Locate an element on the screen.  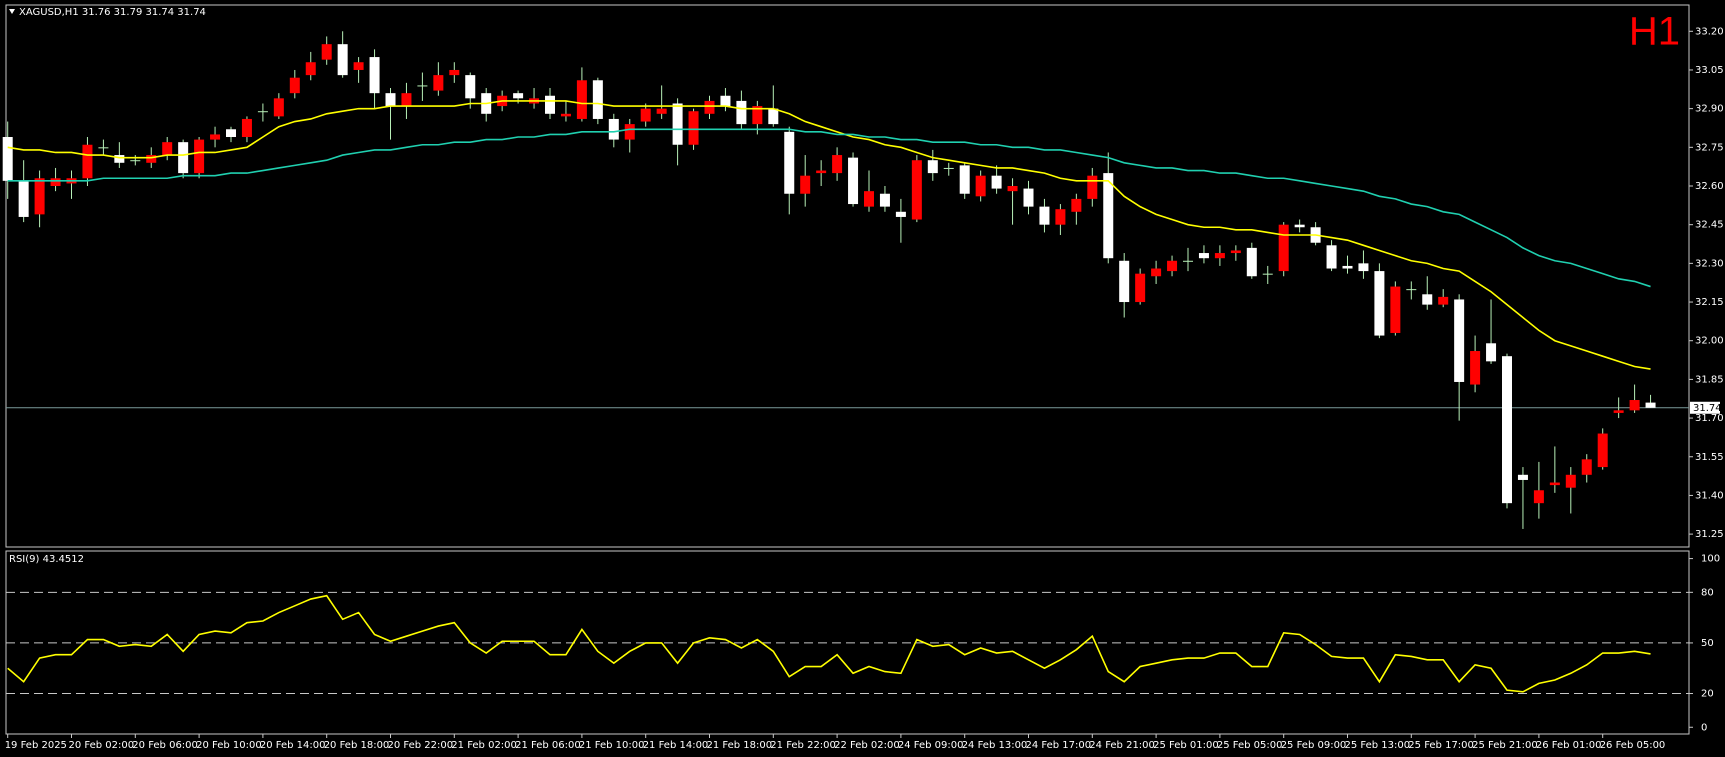
y-tick-label: 32.90 is located at coordinates (1709, 109).